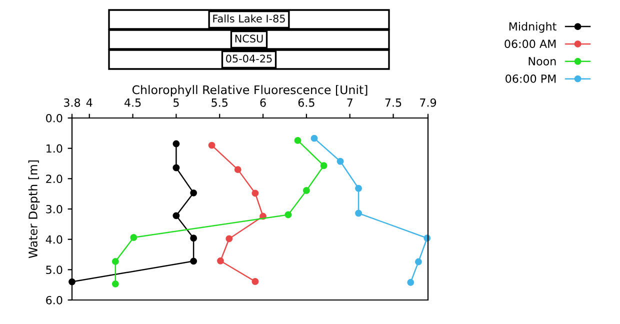 This screenshot has width=620, height=324. What do you see at coordinates (249, 18) in the screenshot?
I see `chart-title: Falls Lake I-85` at bounding box center [249, 18].